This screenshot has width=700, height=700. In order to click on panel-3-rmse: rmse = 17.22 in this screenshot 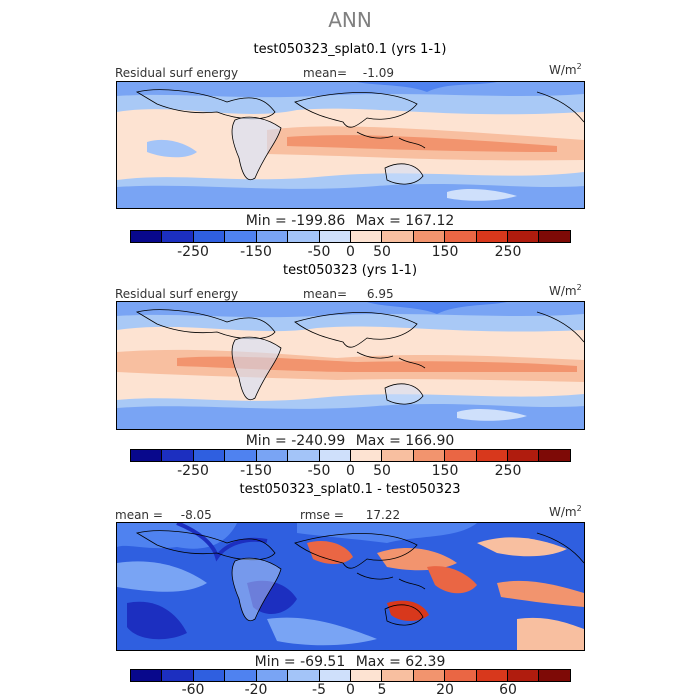, I will do `click(350, 515)`.